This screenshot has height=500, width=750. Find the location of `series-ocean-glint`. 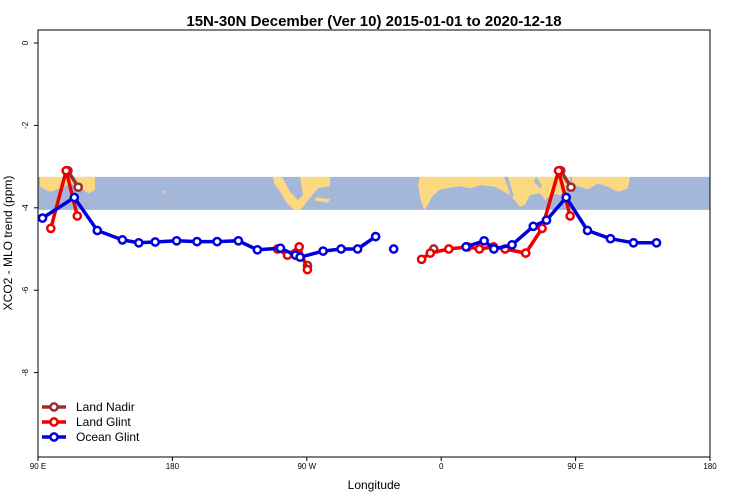

series-ocean-glint is located at coordinates (350, 227).